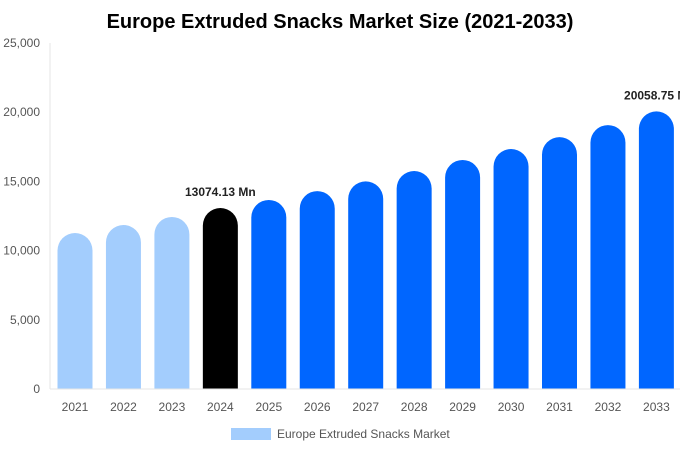  What do you see at coordinates (366, 285) in the screenshot?
I see `bar-2027` at bounding box center [366, 285].